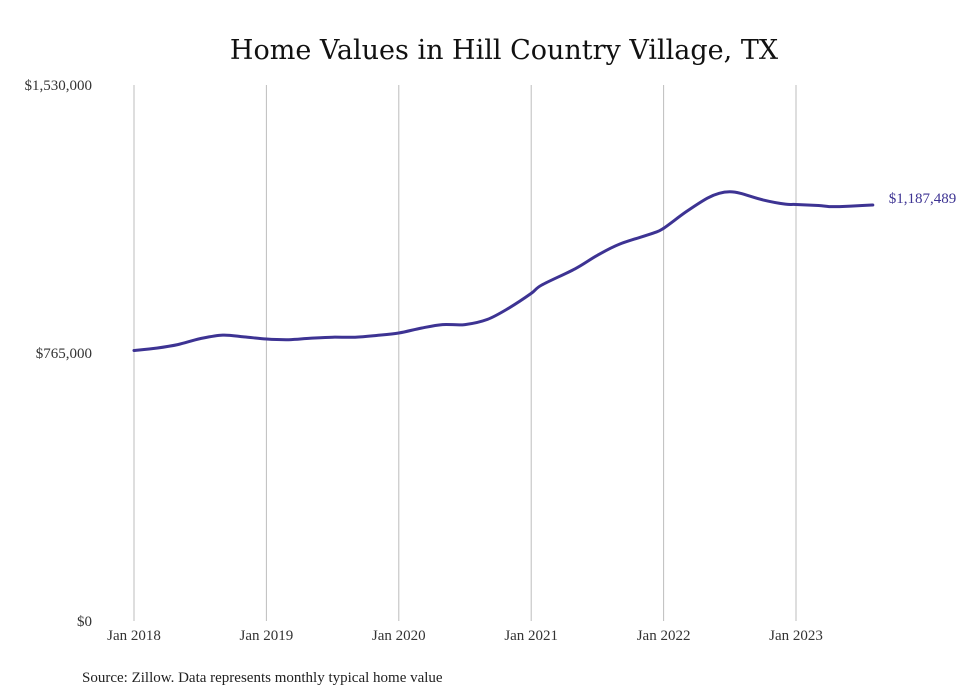  I want to click on y-tick-label: $0, so click(84, 622).